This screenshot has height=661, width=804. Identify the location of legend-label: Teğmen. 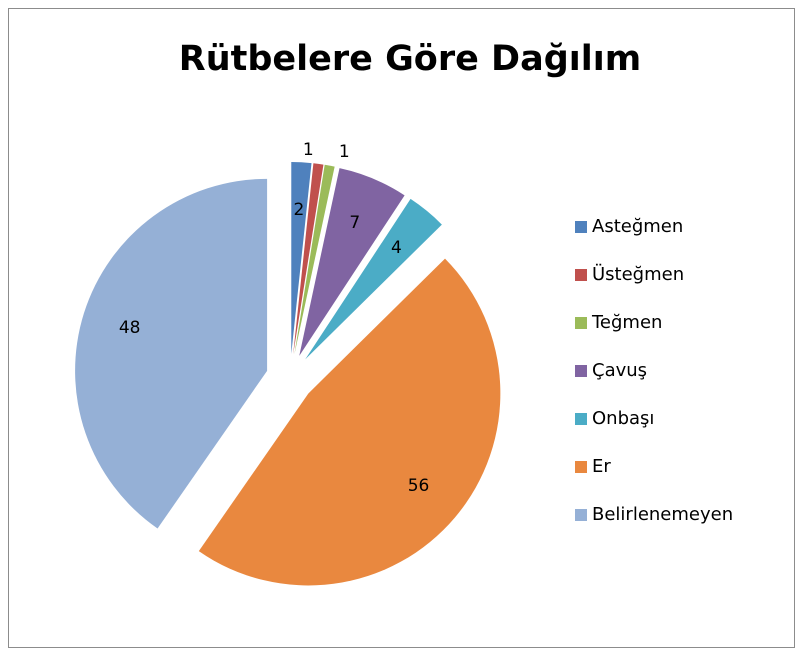
(626, 322).